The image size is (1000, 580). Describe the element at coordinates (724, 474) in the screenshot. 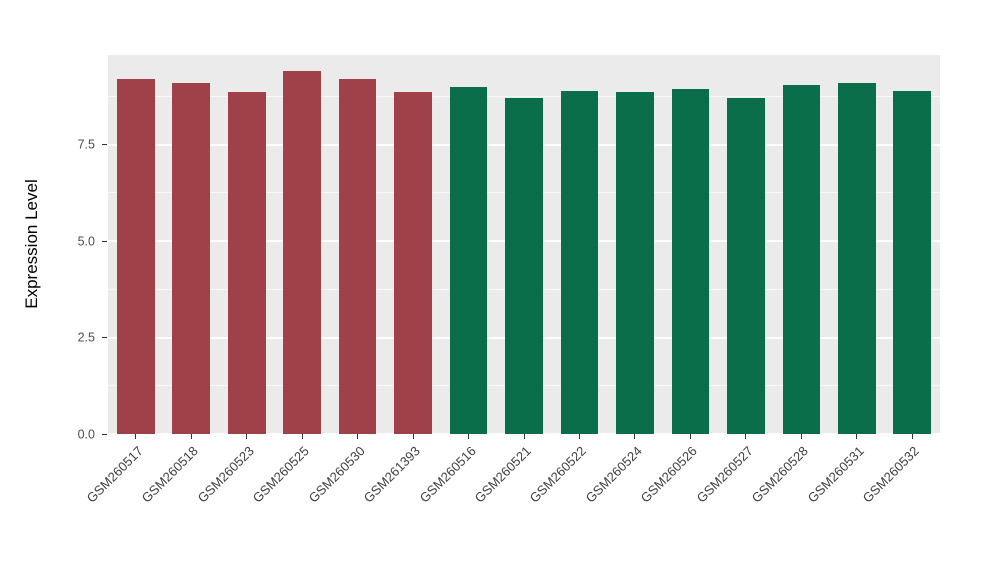

I see `x-tick-label-GSM260527: GSM260527` at that location.